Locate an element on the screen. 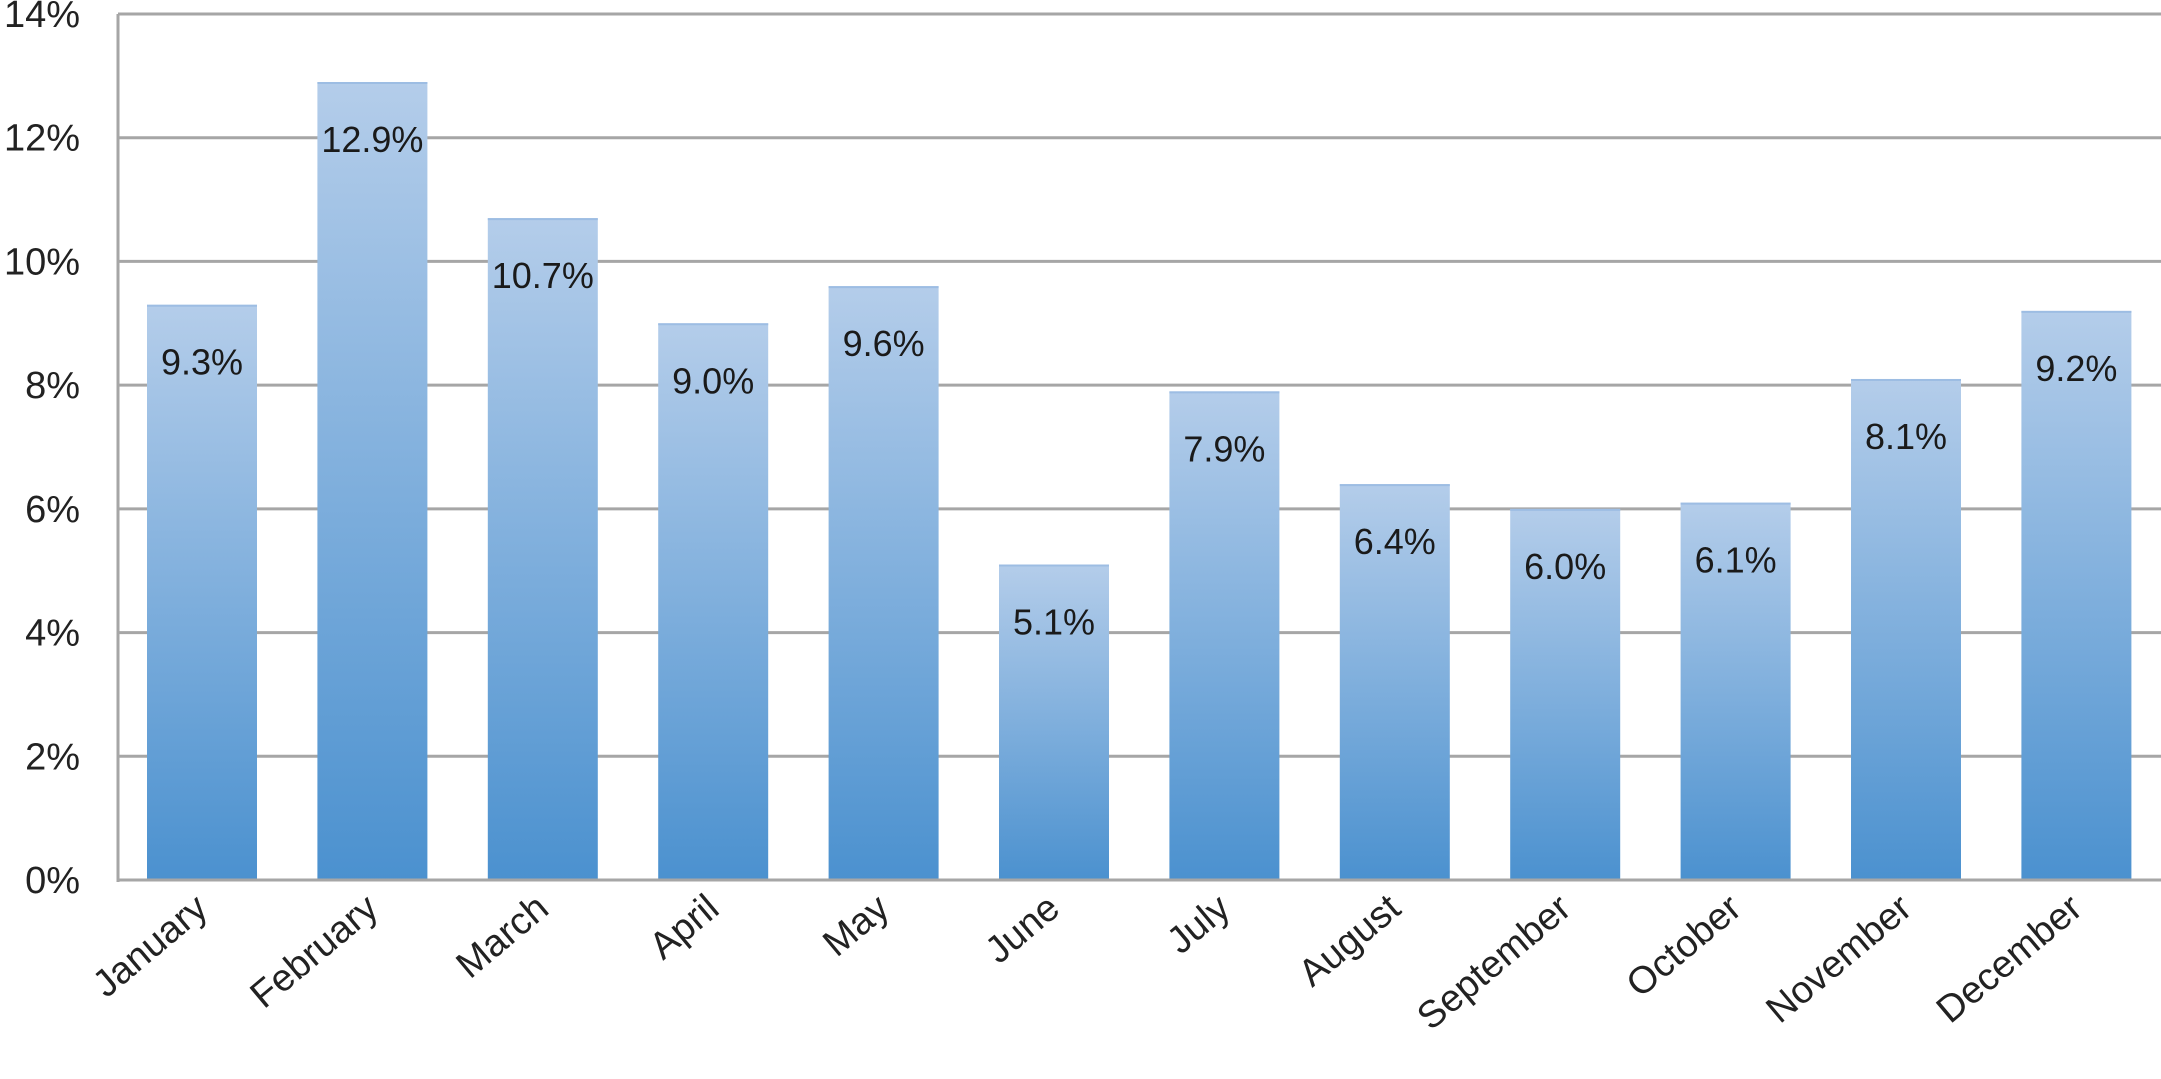  data-label: 9.0% is located at coordinates (713, 380).